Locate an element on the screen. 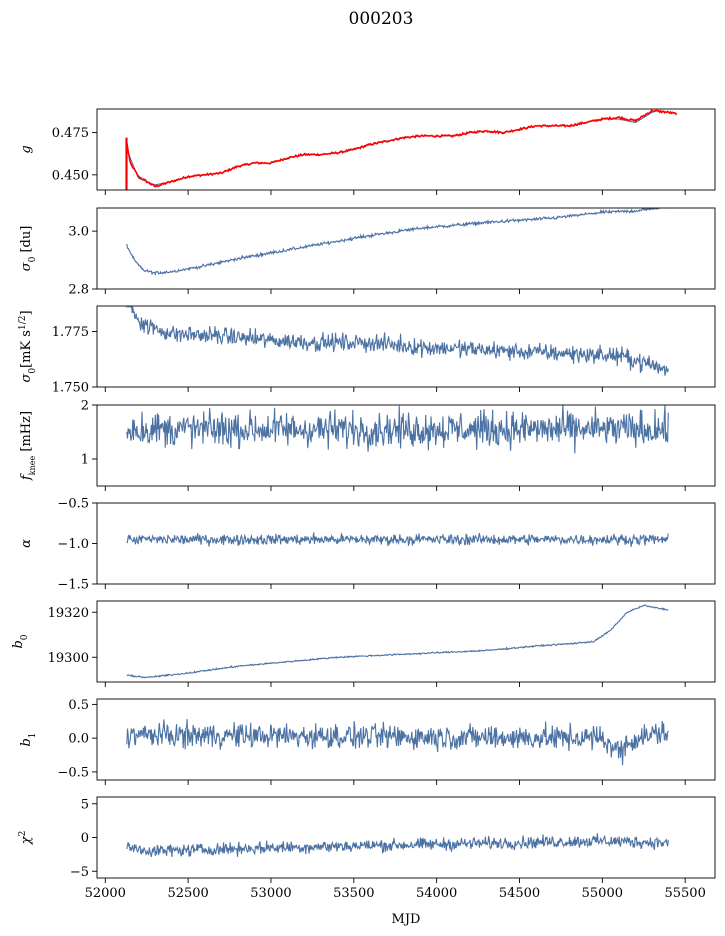  panel-4: 1 2 fknee [mHz] is located at coordinates (367, 445).